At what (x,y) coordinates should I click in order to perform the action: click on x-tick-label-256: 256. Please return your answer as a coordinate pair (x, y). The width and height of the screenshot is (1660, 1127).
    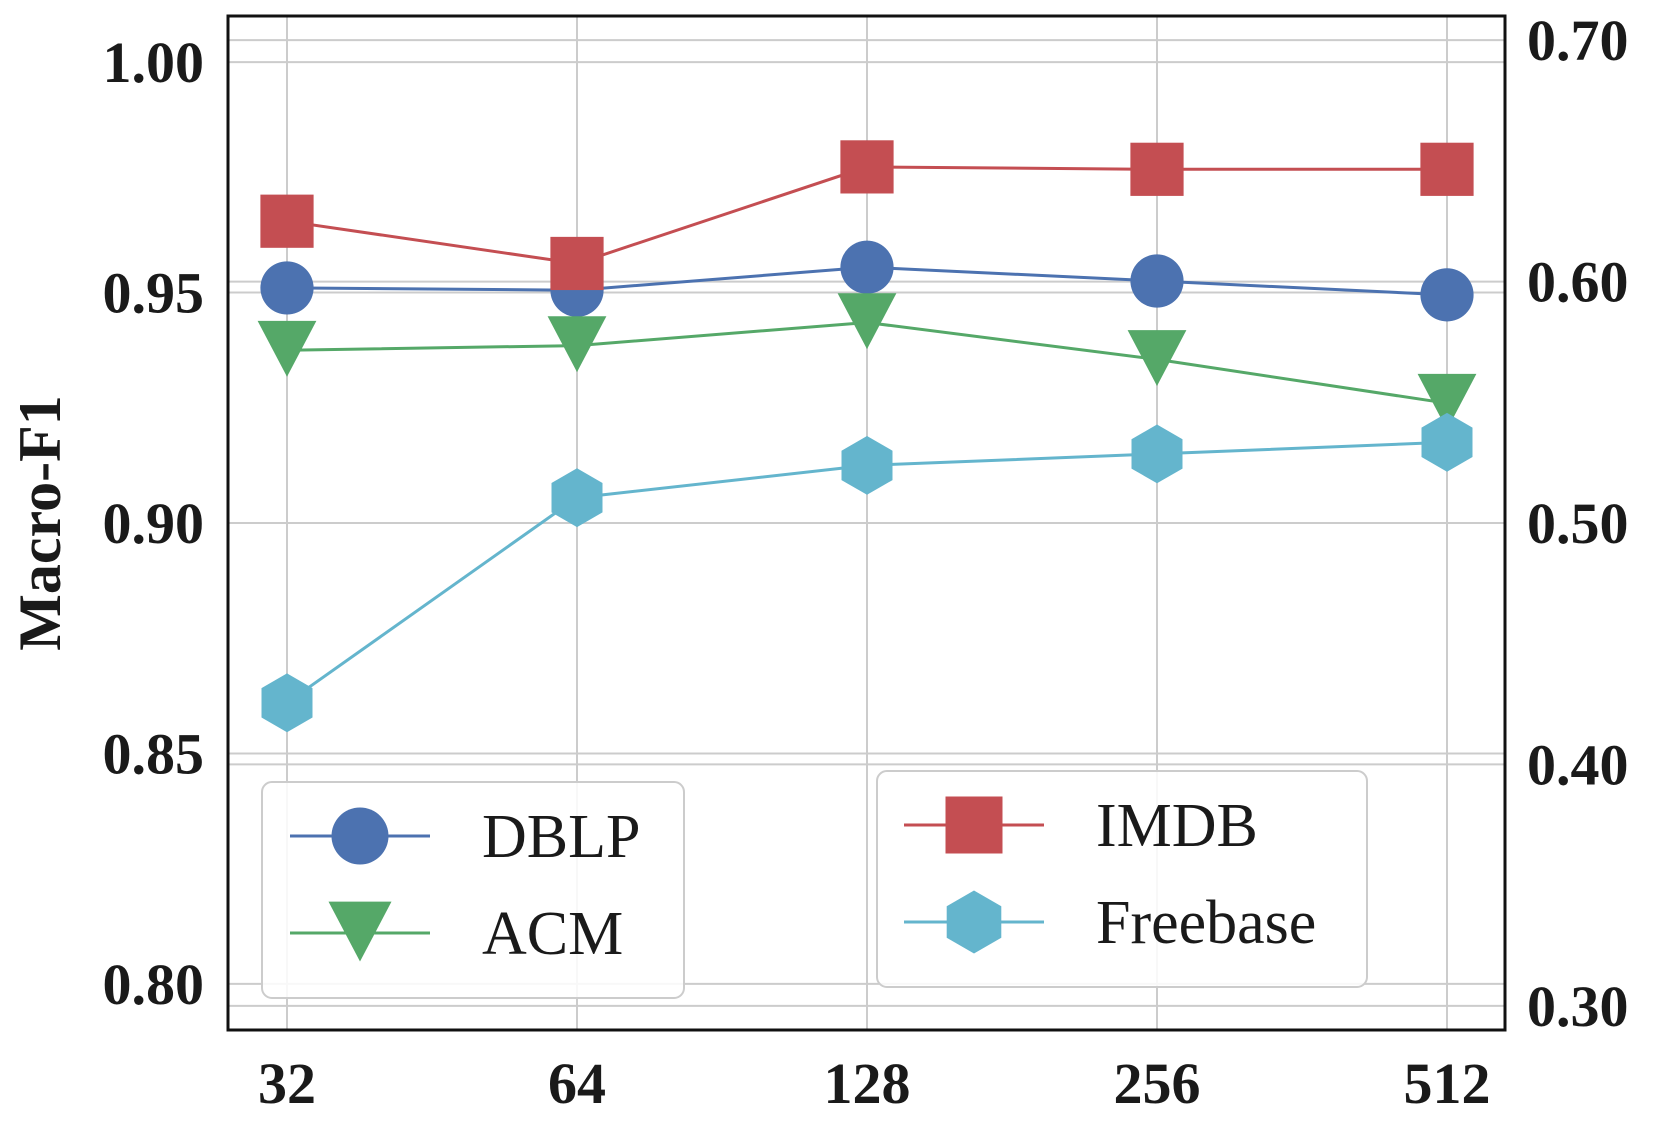
    Looking at the image, I should click on (1157, 1083).